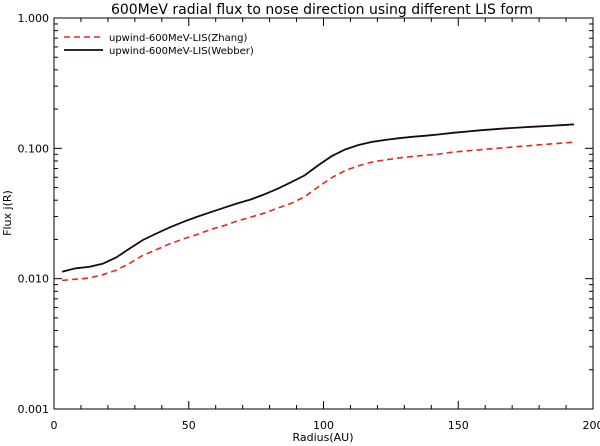 The height and width of the screenshot is (446, 600). Describe the element at coordinates (323, 425) in the screenshot. I see `x-tick-label: 100` at that location.